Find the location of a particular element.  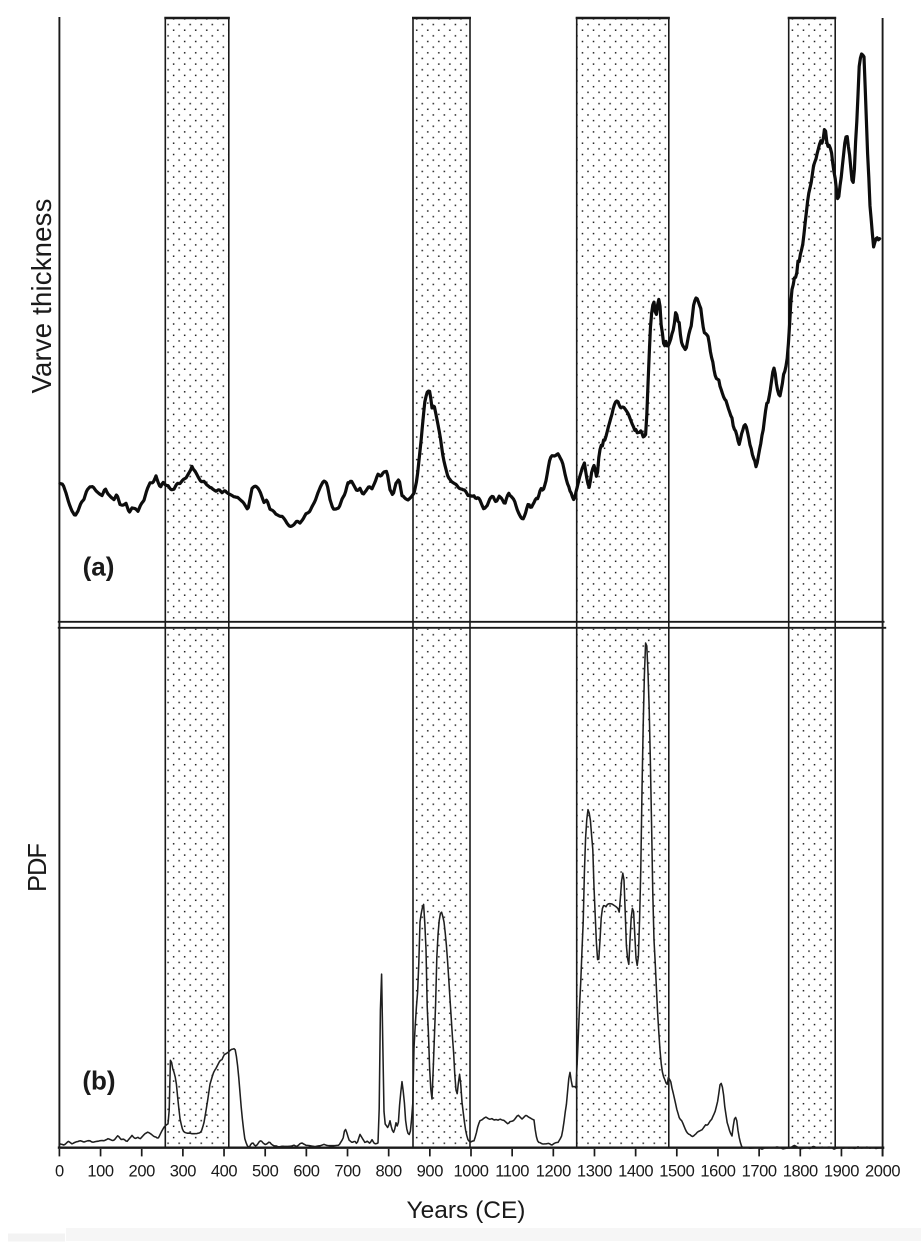

svg-text: 900 is located at coordinates (430, 1172).